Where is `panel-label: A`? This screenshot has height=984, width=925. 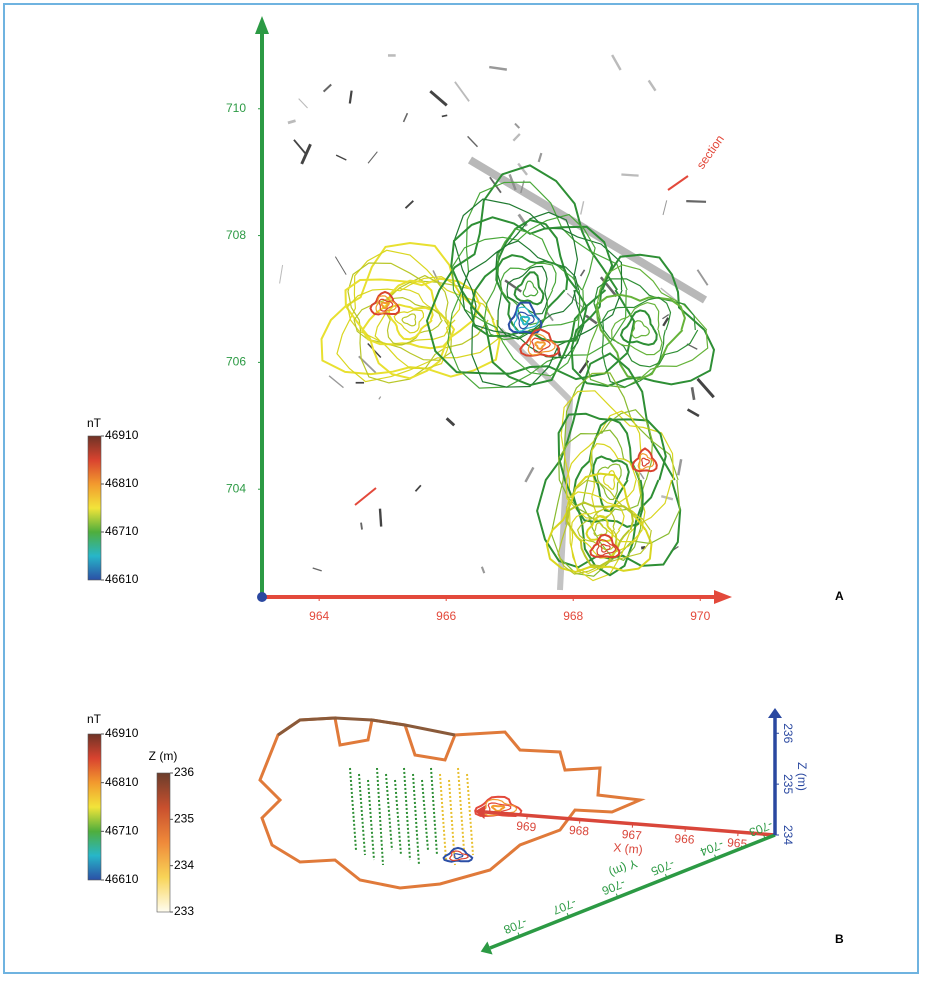
panel-label: A is located at coordinates (839, 596).